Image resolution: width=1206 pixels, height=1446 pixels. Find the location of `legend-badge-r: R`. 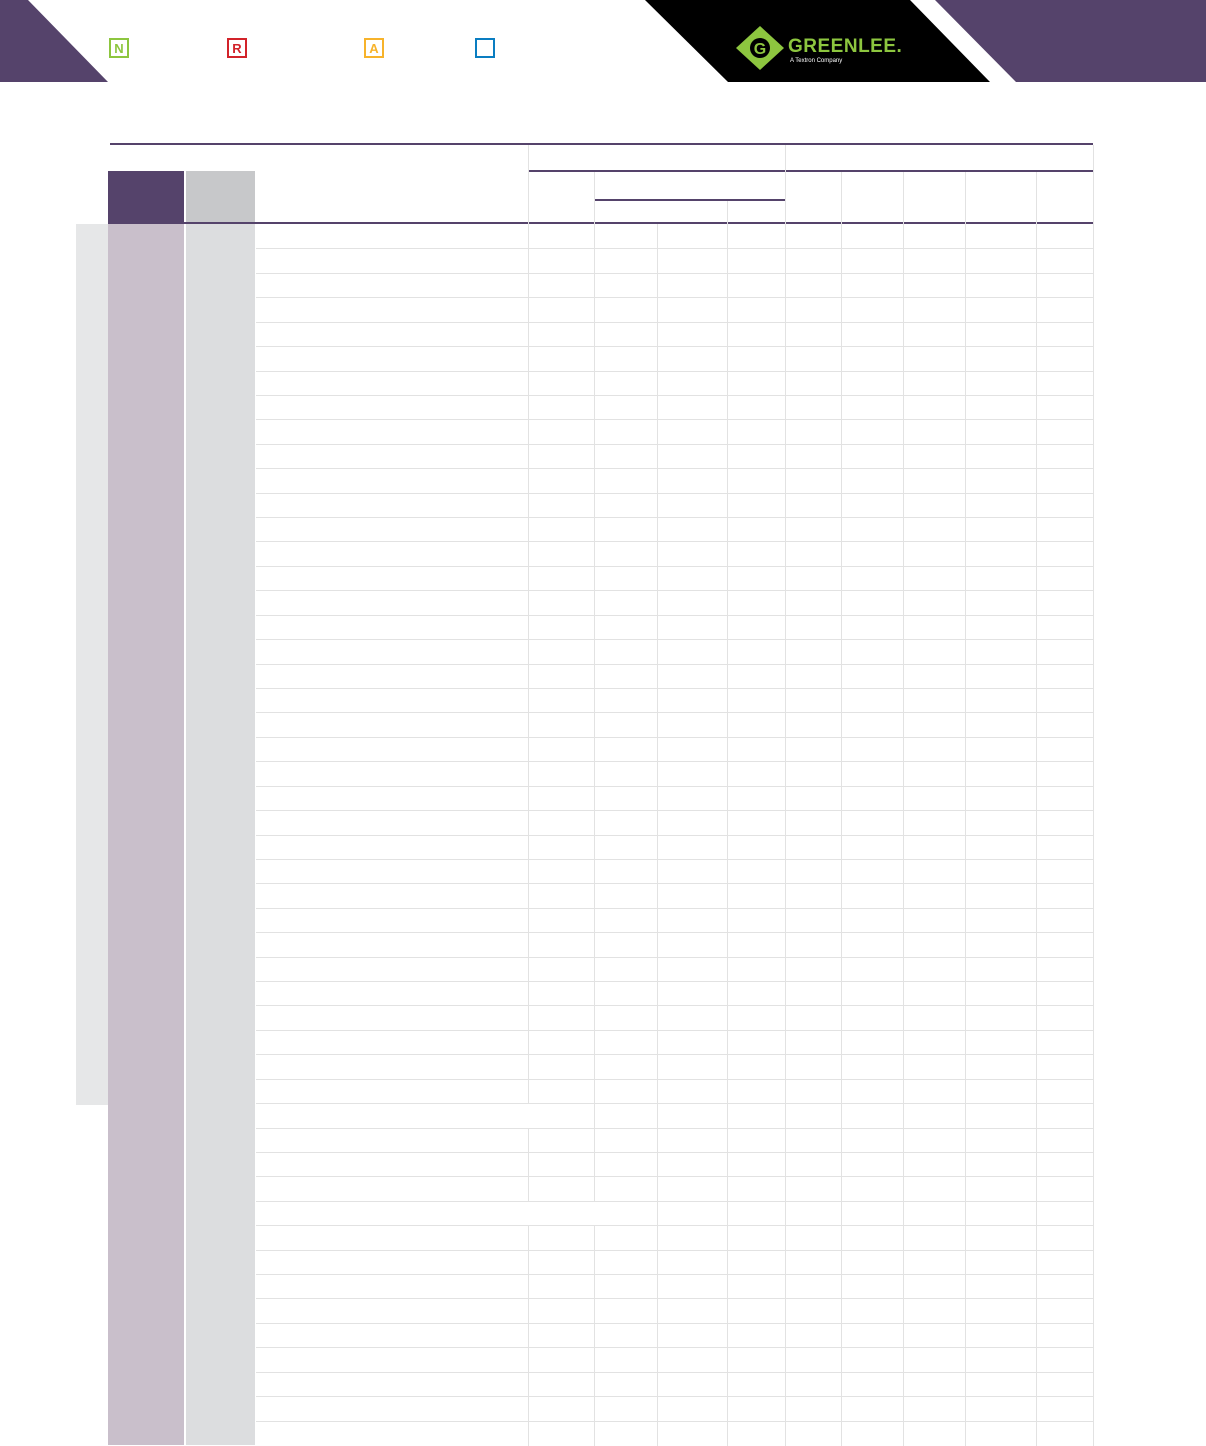

legend-badge-r: R is located at coordinates (237, 48).